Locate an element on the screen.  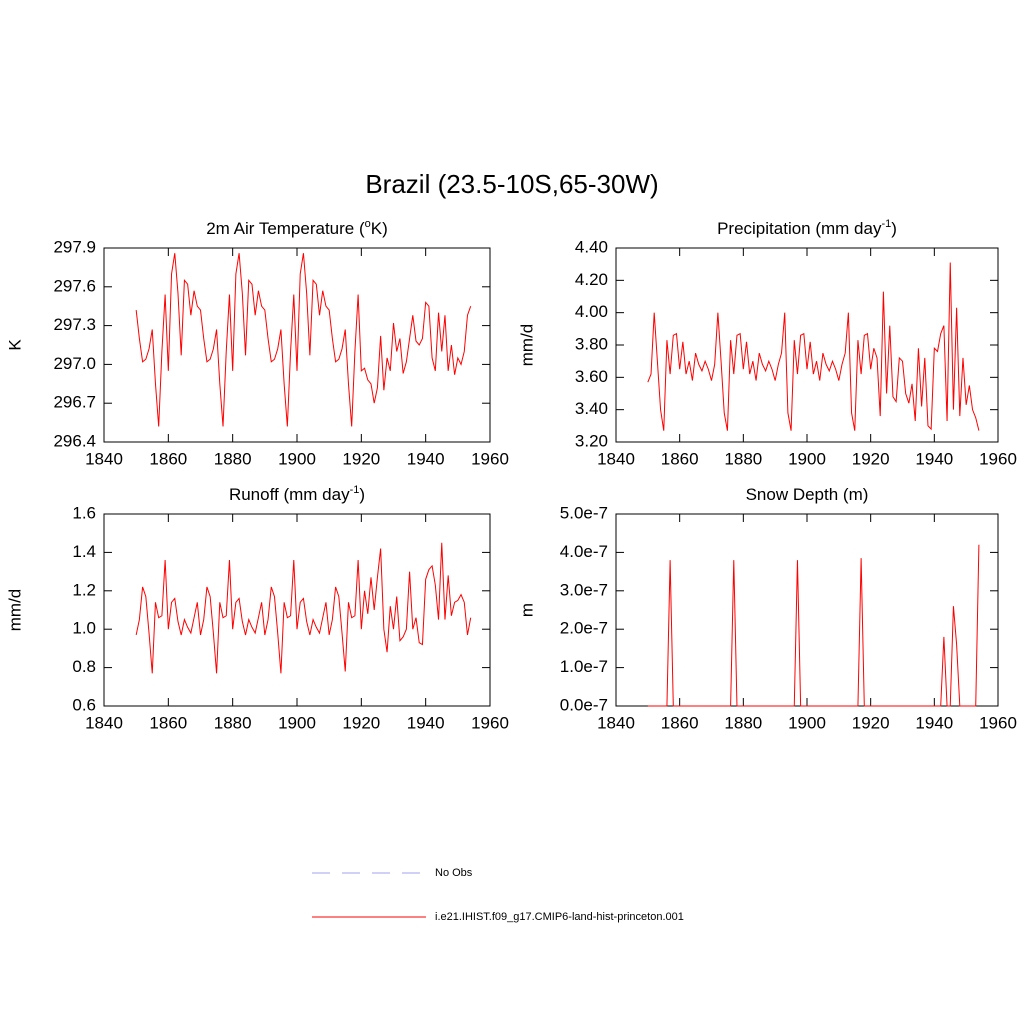
y-tick-label: 3.20 is located at coordinates (591, 440).